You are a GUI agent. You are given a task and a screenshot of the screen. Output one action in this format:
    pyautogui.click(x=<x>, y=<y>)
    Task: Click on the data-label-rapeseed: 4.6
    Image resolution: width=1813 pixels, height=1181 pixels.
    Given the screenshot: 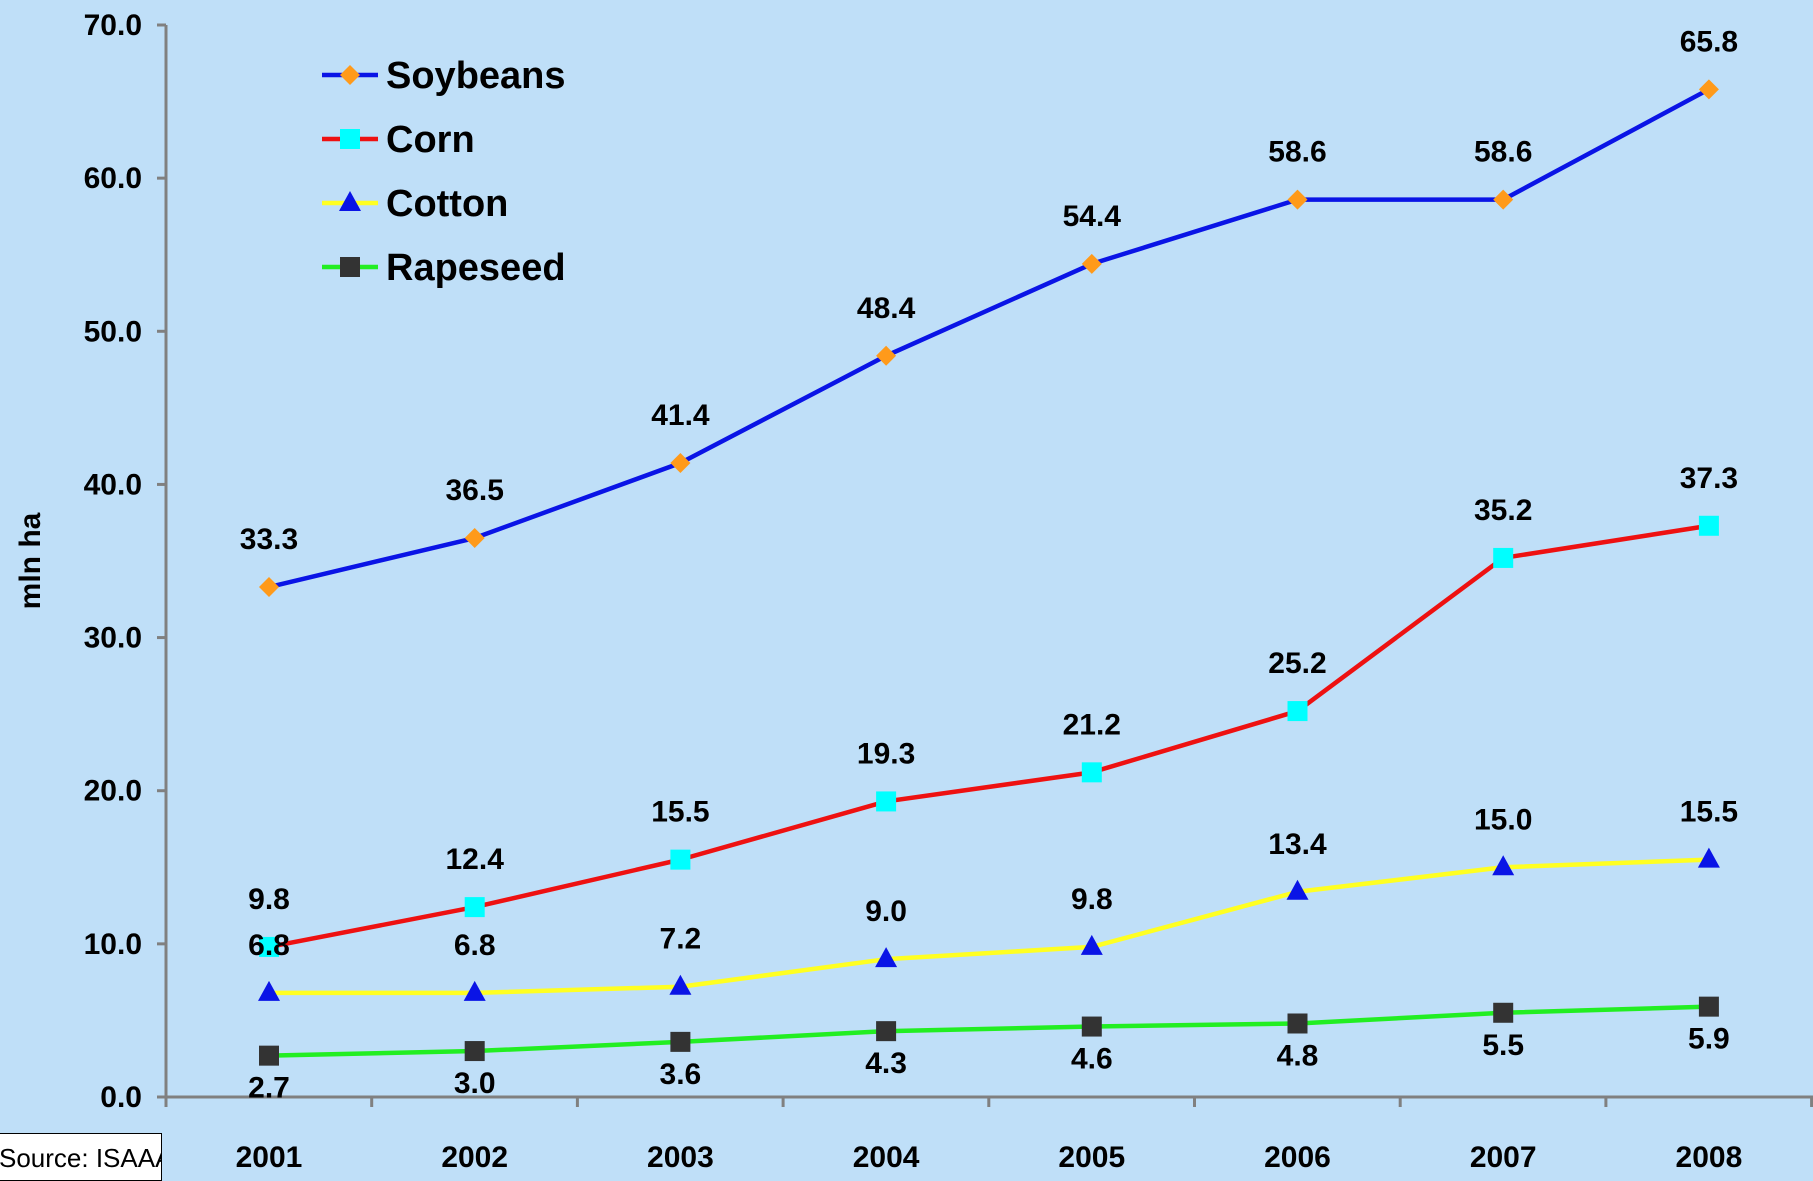 What is the action you would take?
    pyautogui.click(x=1092, y=1059)
    